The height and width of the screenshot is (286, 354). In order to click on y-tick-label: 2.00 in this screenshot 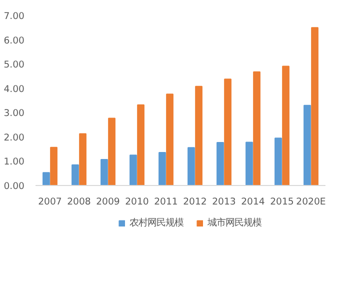, I will do `click(14, 138)`.